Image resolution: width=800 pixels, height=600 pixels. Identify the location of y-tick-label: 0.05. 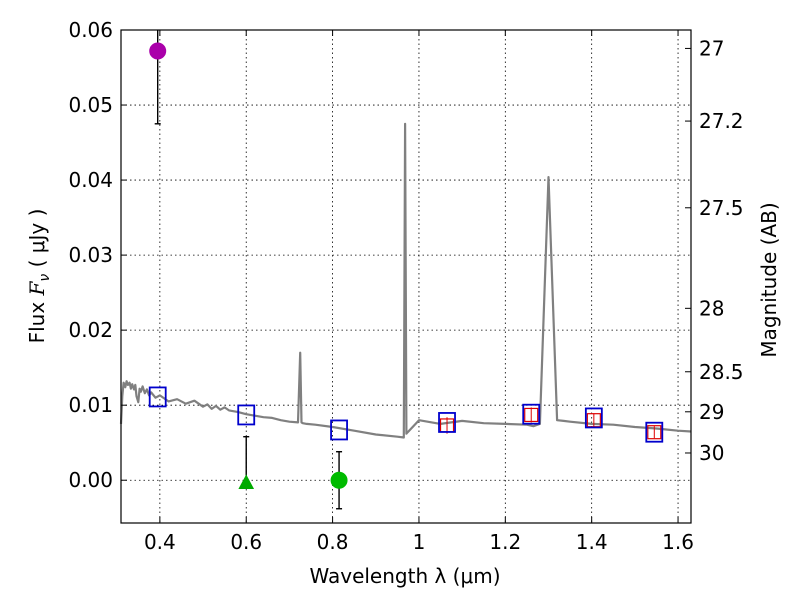
(90, 105).